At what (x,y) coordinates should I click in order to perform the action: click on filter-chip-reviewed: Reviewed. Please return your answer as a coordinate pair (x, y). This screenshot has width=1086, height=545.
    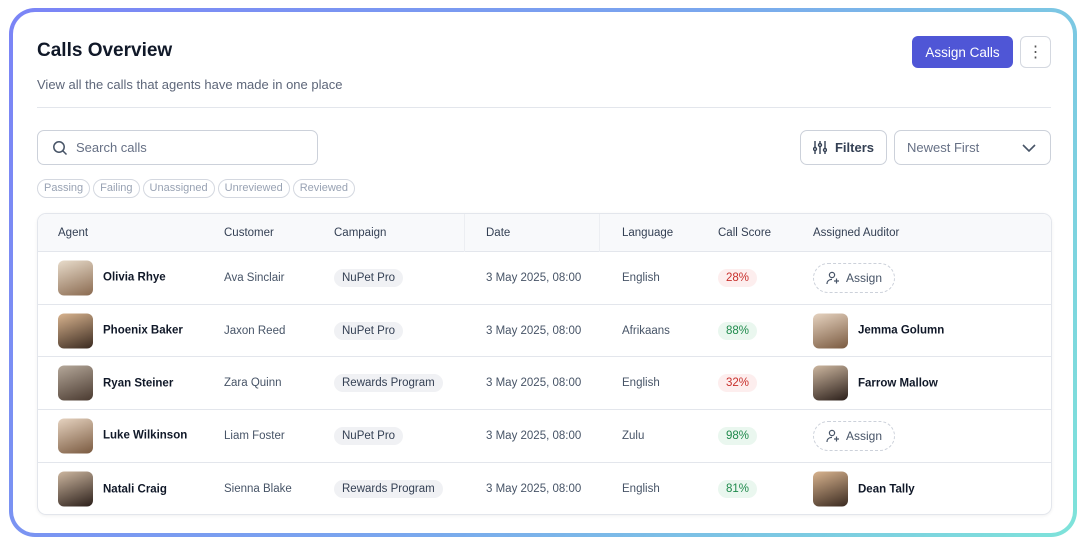
    Looking at the image, I should click on (324, 188).